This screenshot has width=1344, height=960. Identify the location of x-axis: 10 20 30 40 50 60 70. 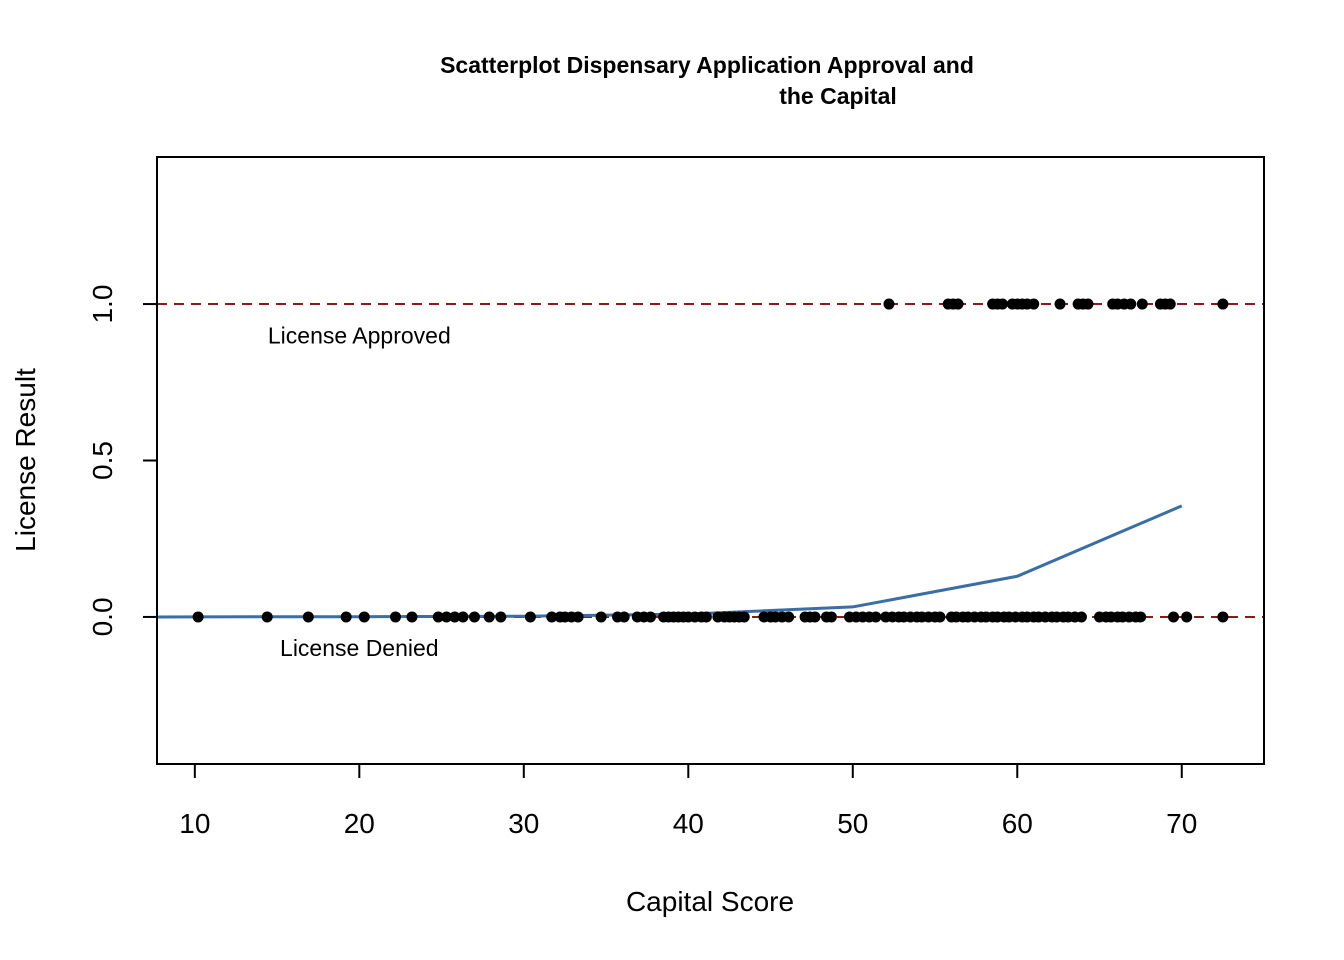
(688, 801).